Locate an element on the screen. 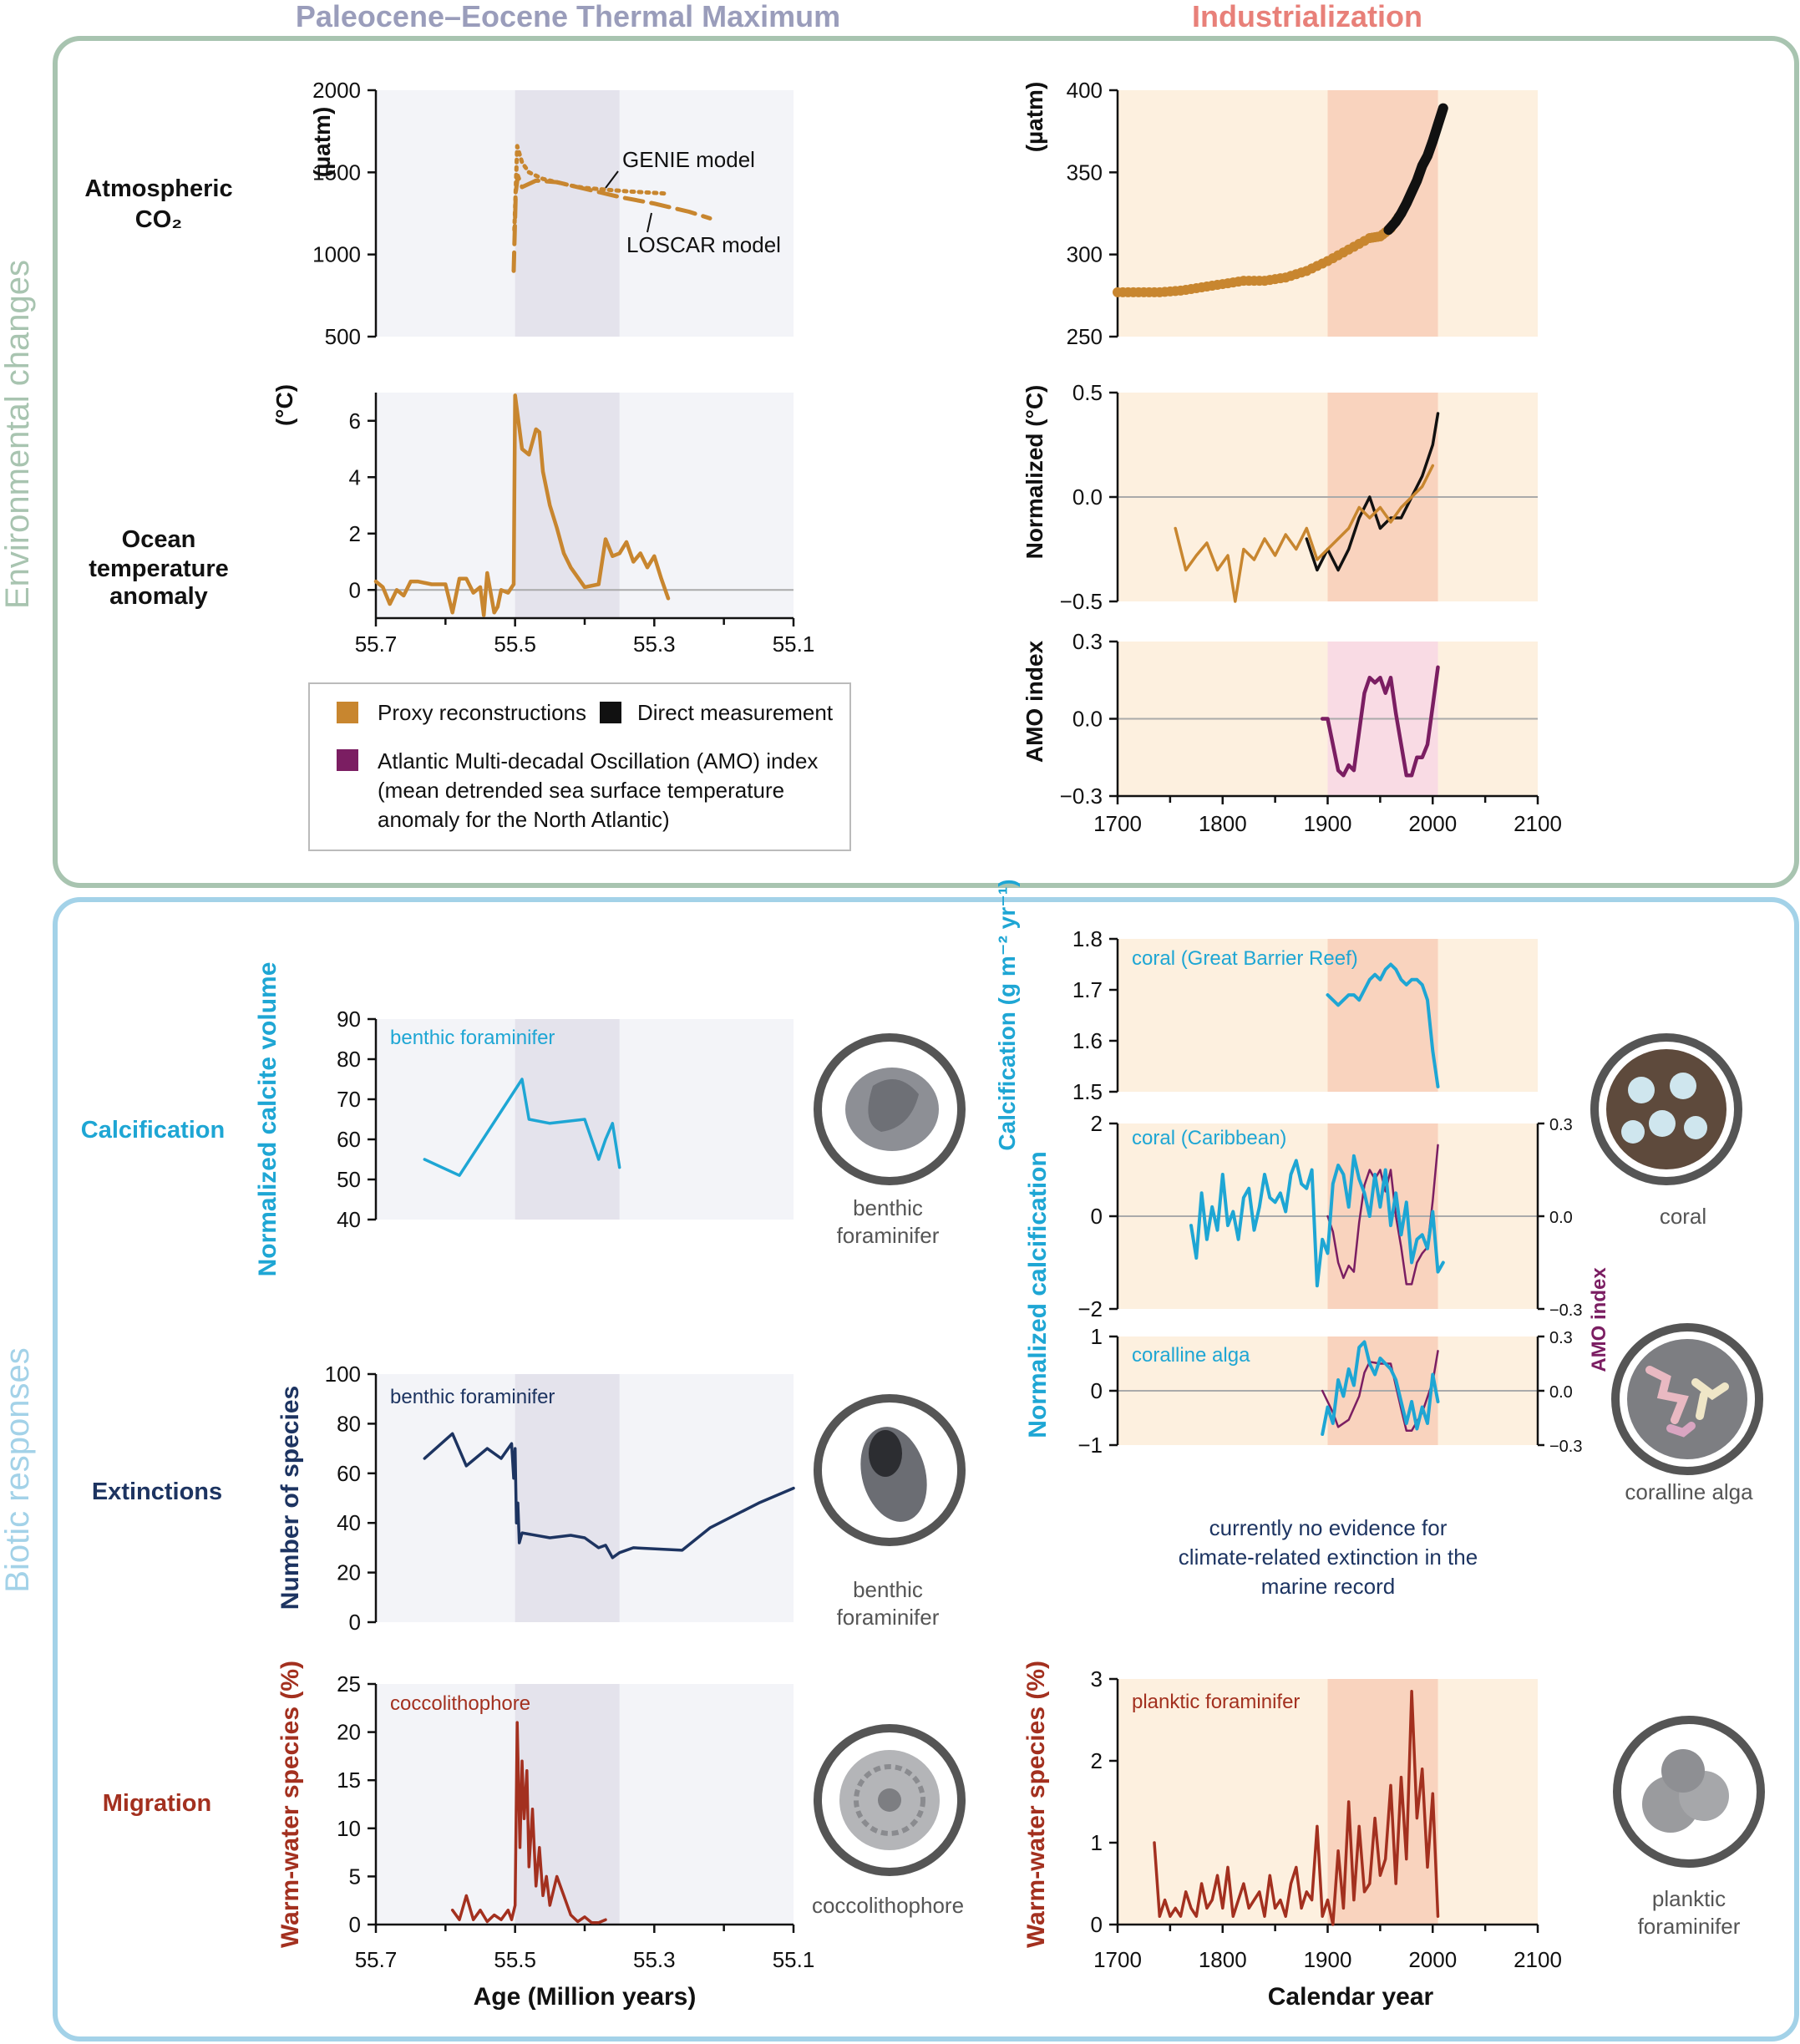 This screenshot has width=1800, height=2044. y2-axis-label: AMO index is located at coordinates (1599, 1319).